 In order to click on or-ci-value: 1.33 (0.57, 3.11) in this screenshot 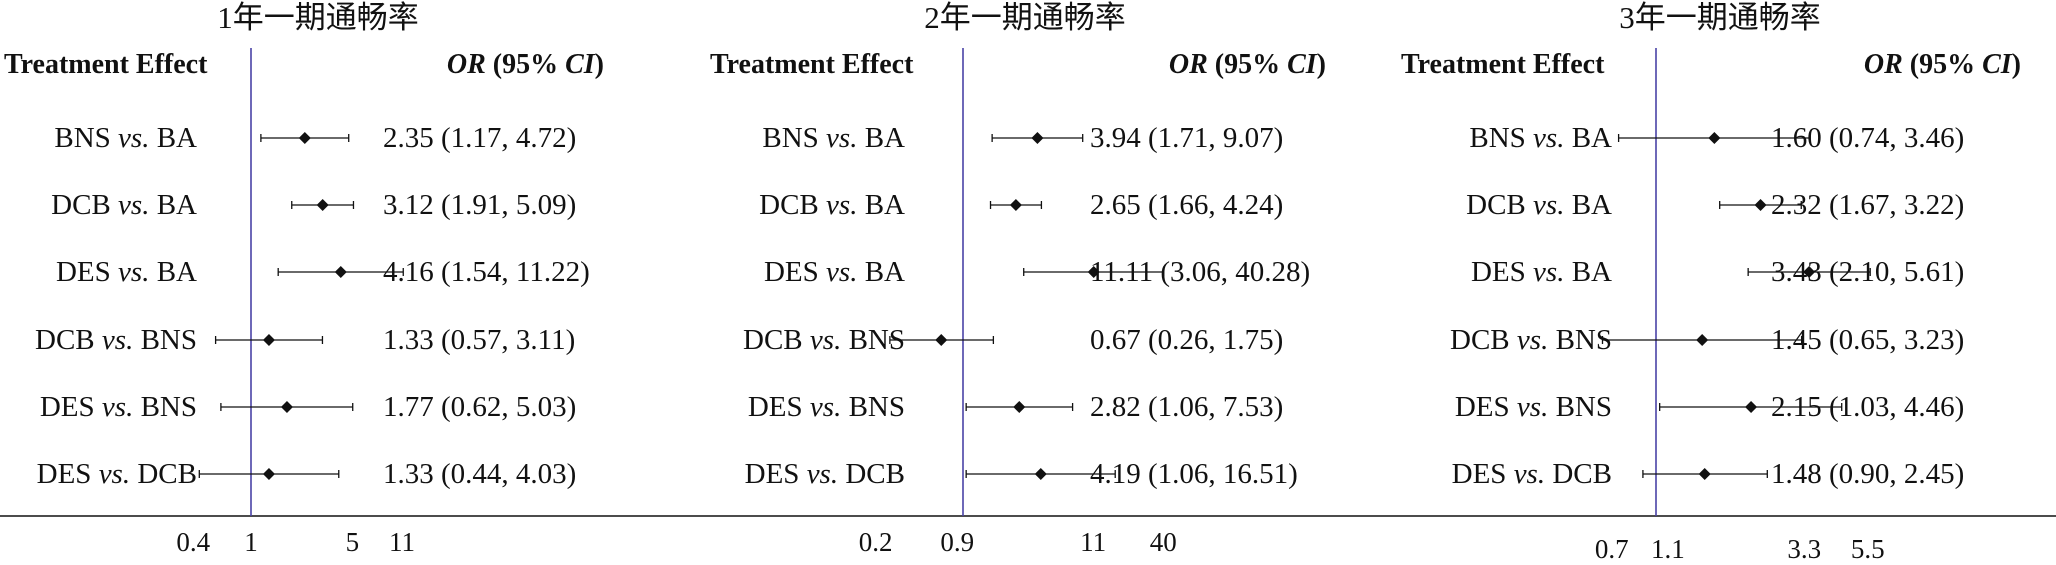, I will do `click(479, 340)`.